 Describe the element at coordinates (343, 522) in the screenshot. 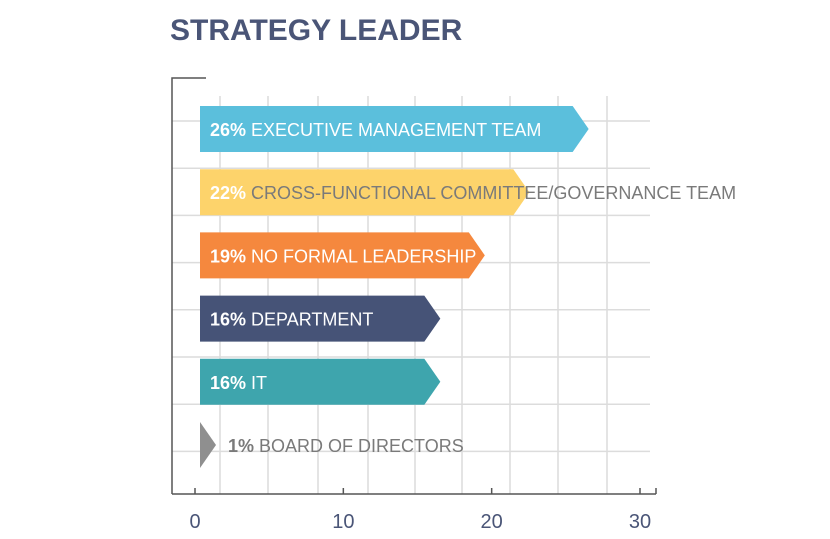

I see `x-tick-label: 10` at that location.